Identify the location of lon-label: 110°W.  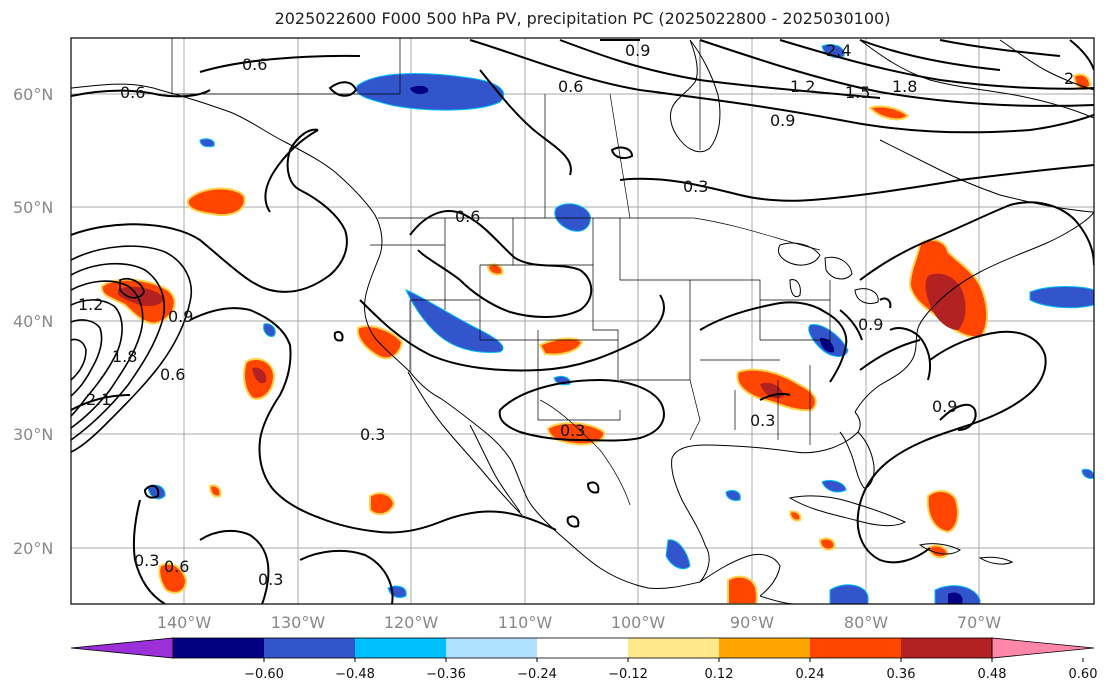
(525, 622).